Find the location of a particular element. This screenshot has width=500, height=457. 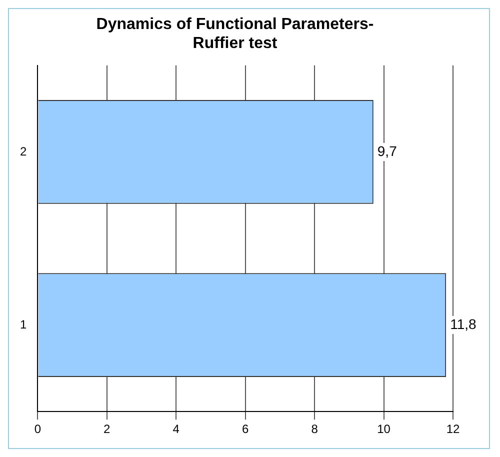

x-tick-label: 4 is located at coordinates (176, 429).